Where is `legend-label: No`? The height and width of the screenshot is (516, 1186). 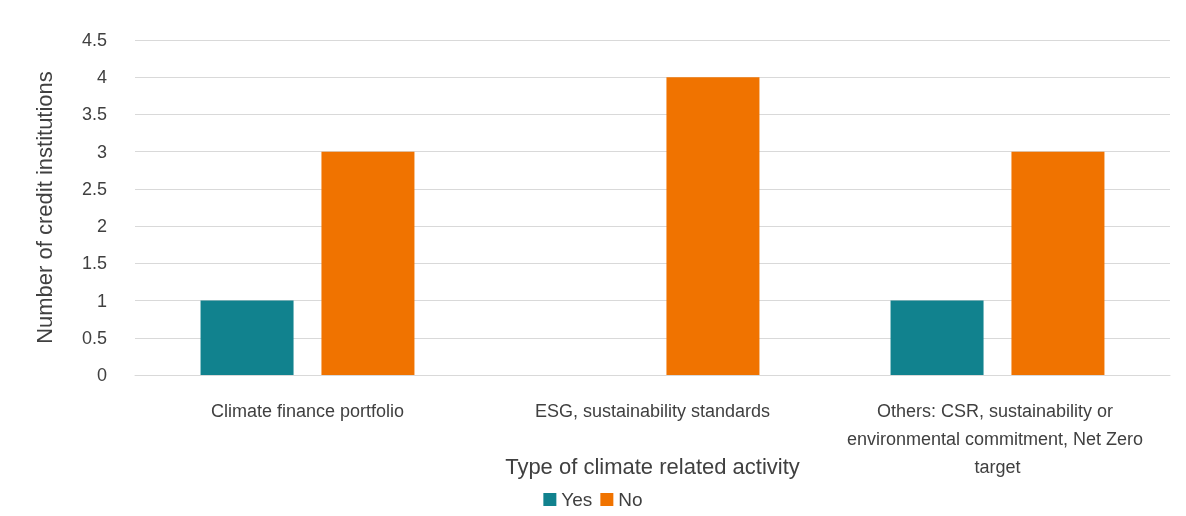
legend-label: No is located at coordinates (630, 499).